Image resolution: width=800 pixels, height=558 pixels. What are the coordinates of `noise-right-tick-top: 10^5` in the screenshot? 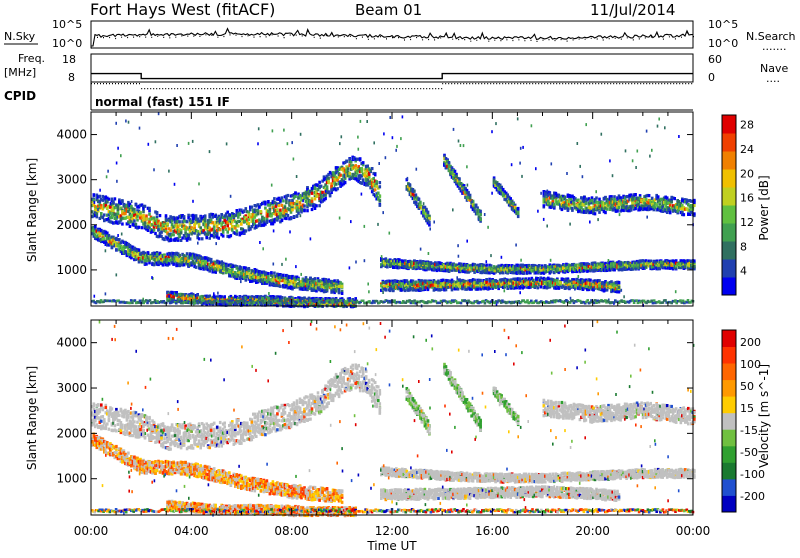 It's located at (723, 24).